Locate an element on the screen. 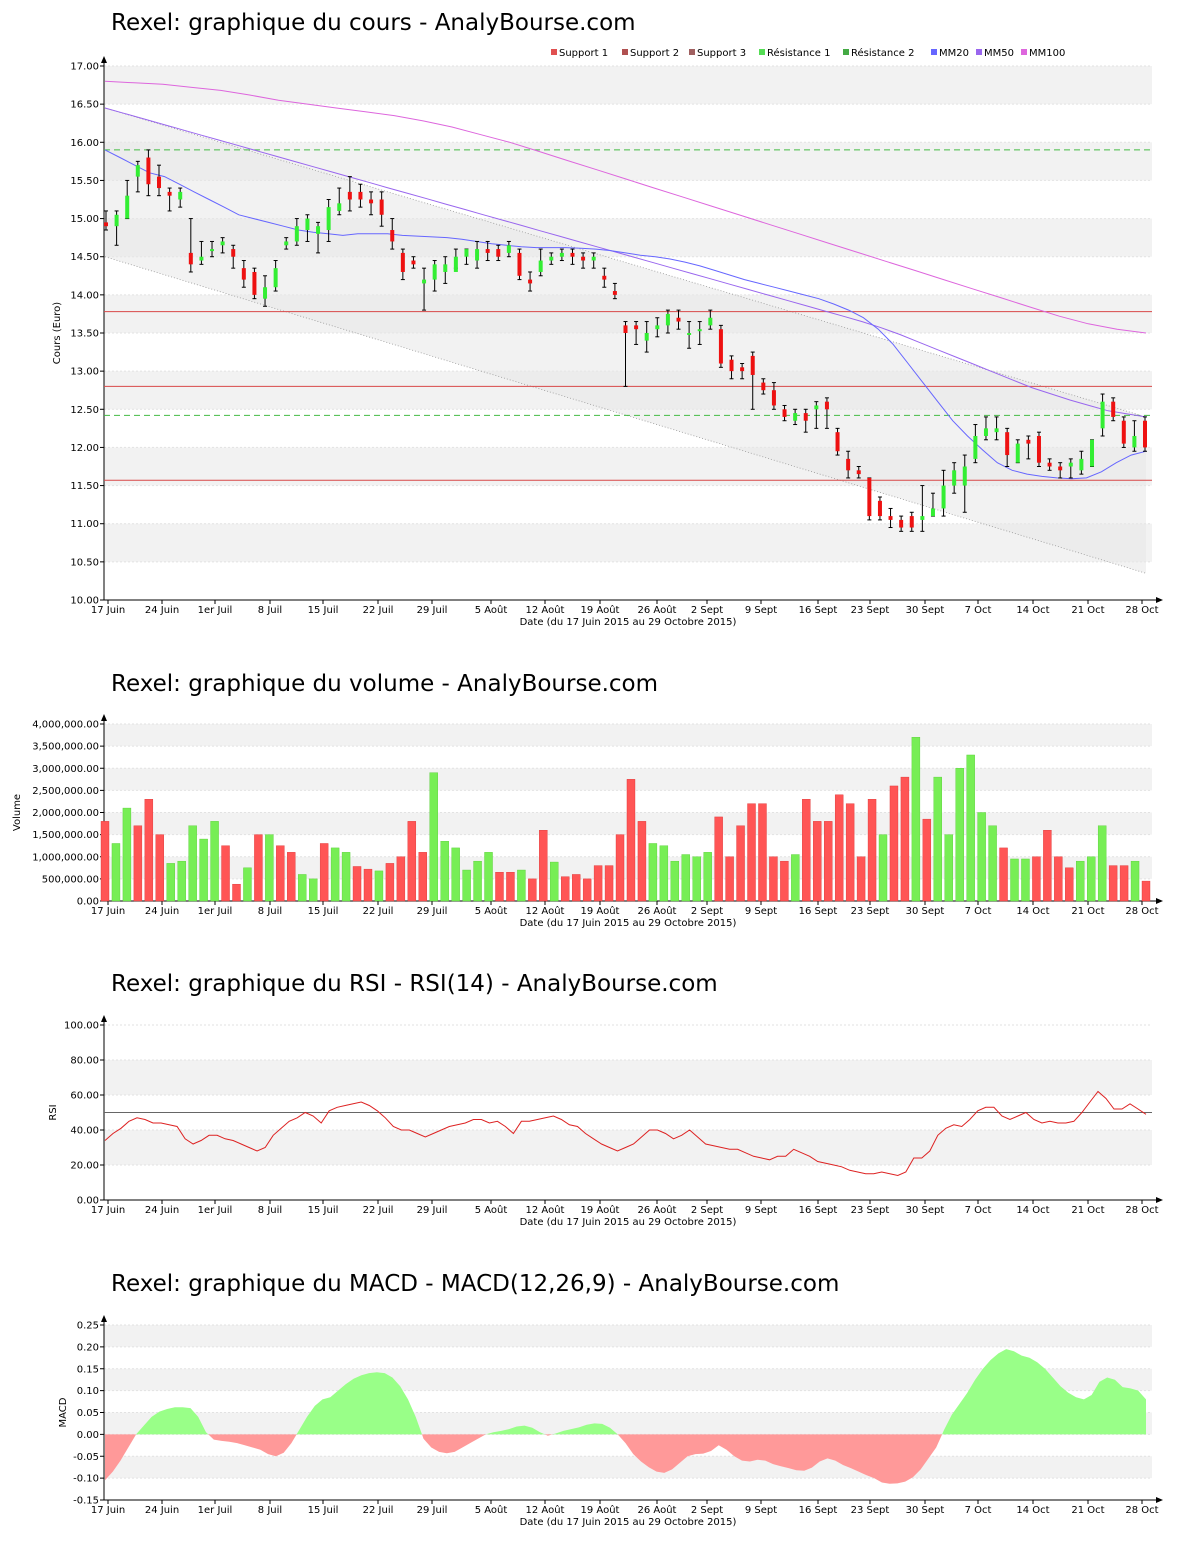 The width and height of the screenshot is (1200, 1550). x-tick-label: 24 Juin is located at coordinates (162, 911).